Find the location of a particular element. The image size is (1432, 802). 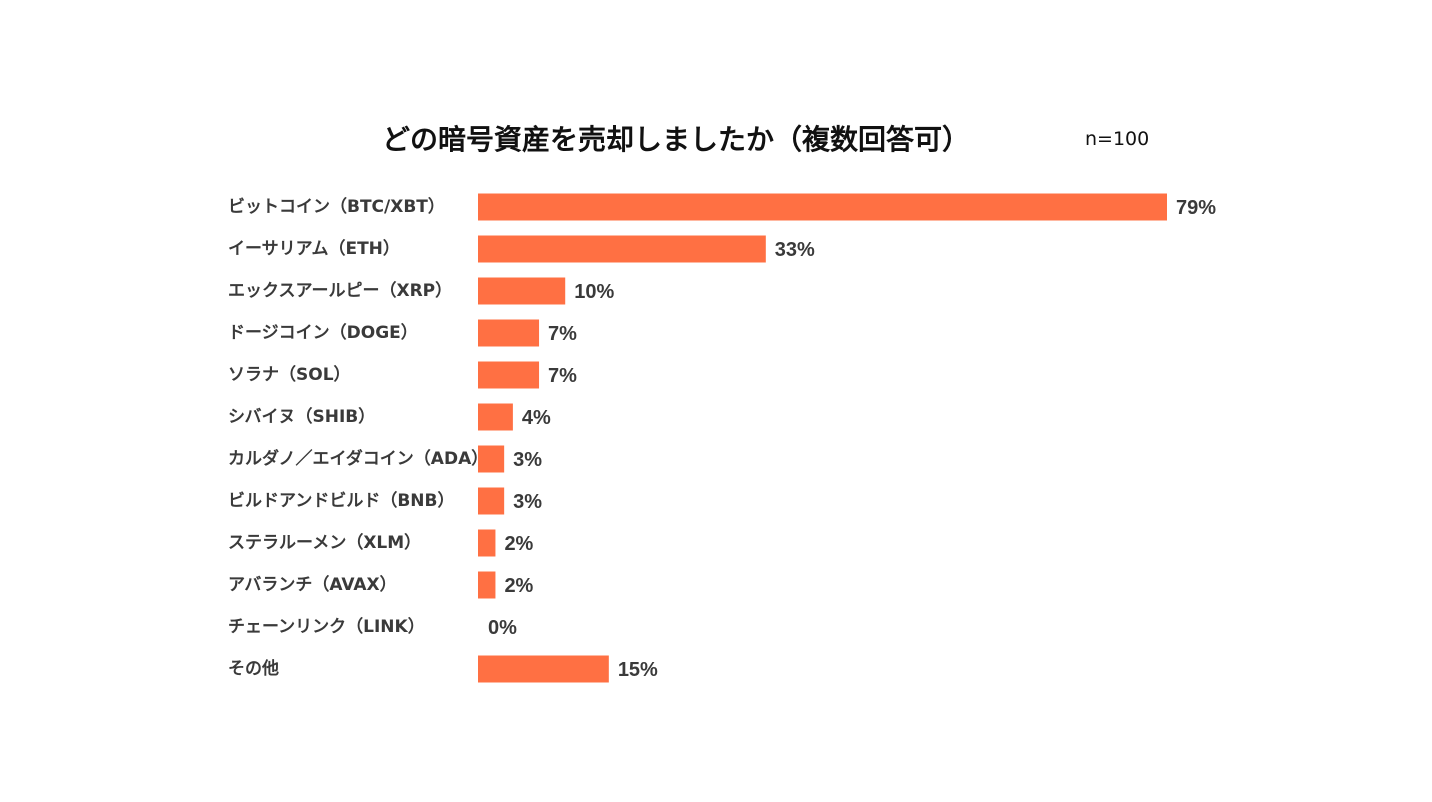

category-label: アバランチ（AVAX） is located at coordinates (312, 584).